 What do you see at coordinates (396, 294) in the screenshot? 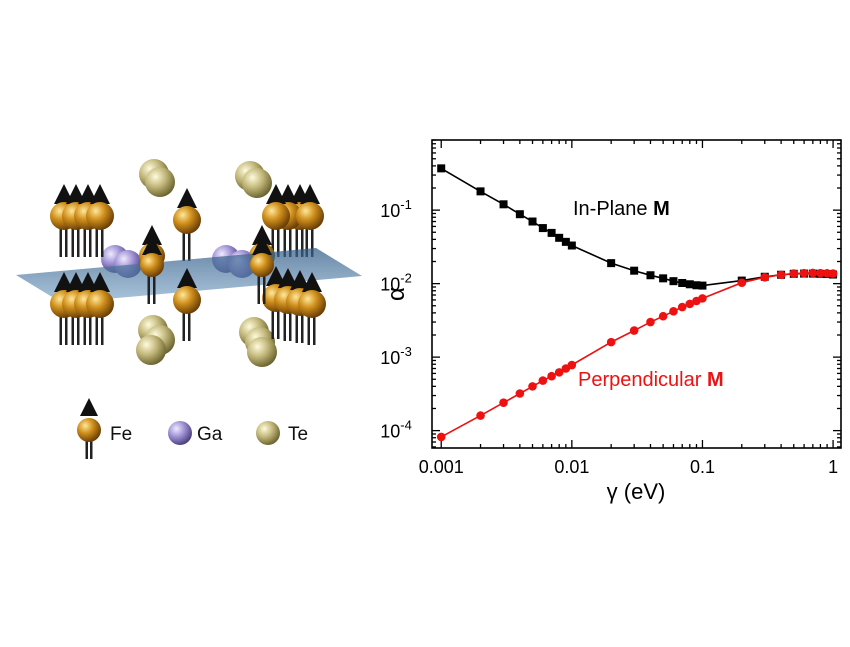
I see `y-axis-label: α` at bounding box center [396, 294].